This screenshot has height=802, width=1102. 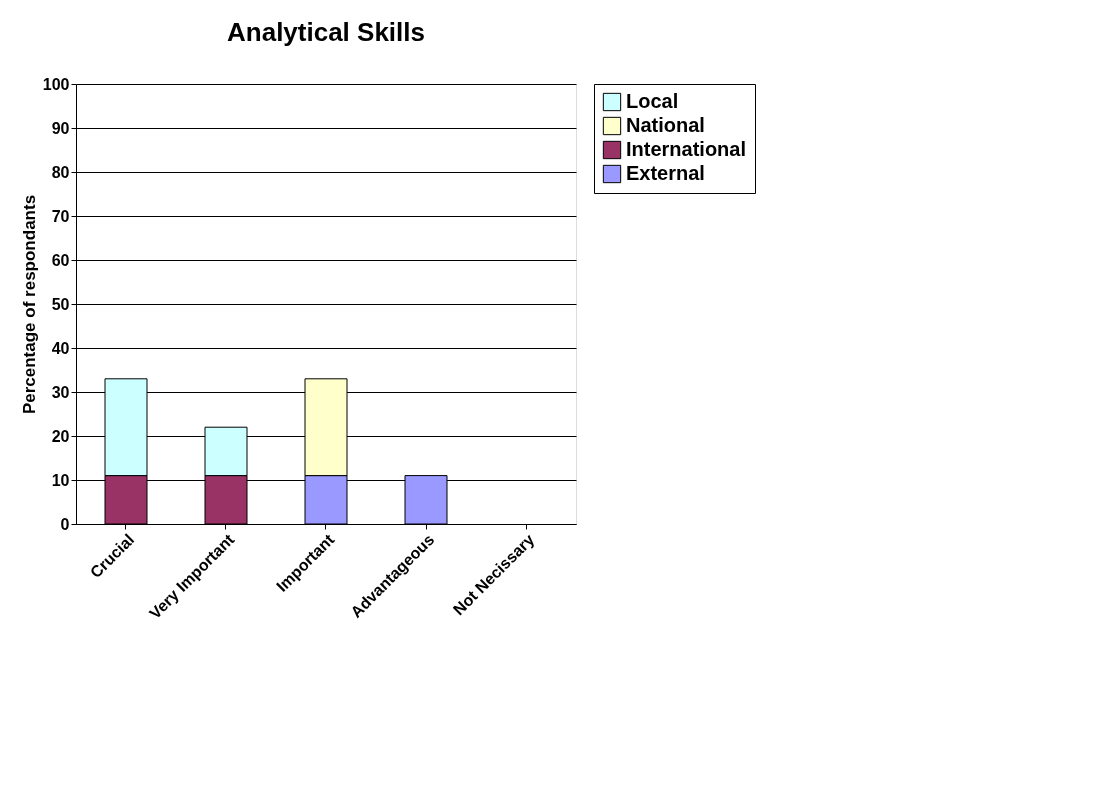 I want to click on y-tick-label: 100, so click(x=56, y=84).